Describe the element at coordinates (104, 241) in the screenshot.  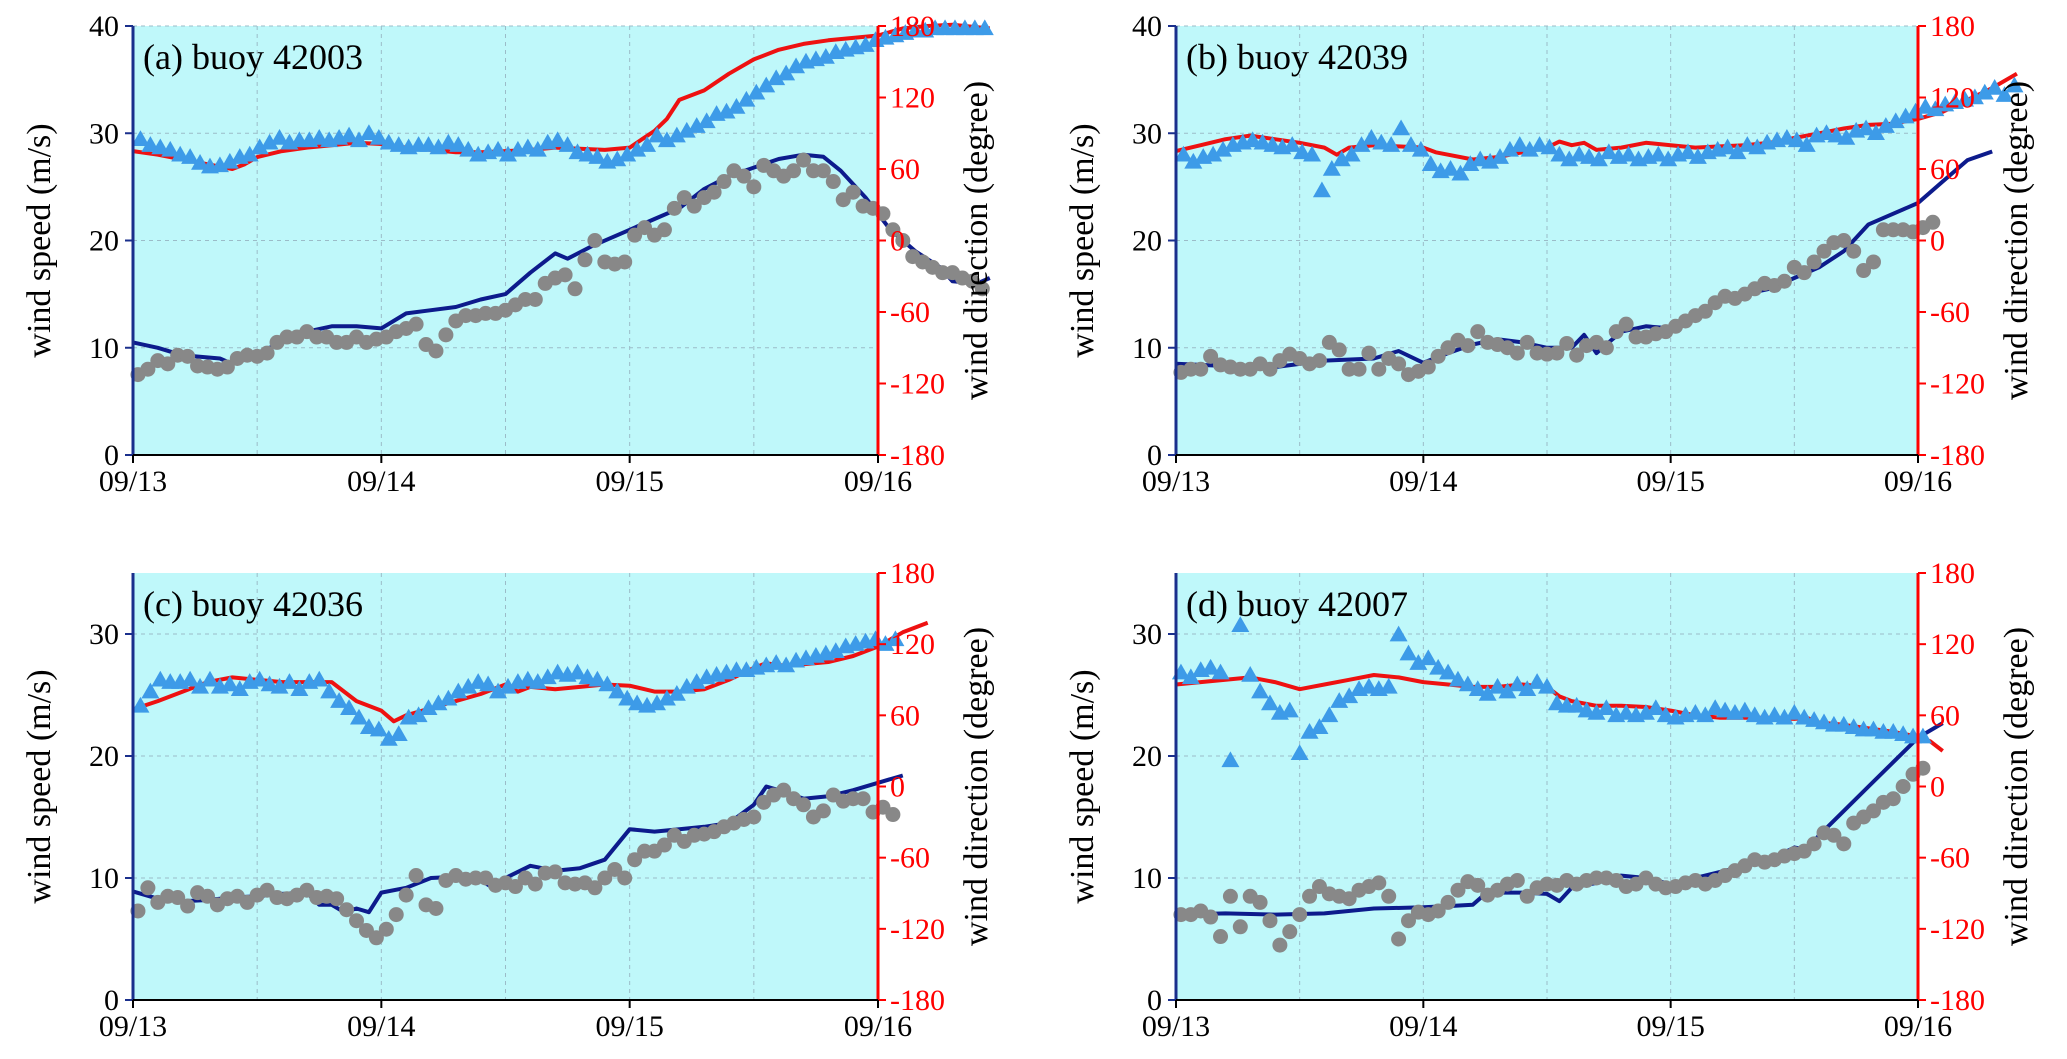
I see `left-tick-label: 20` at that location.